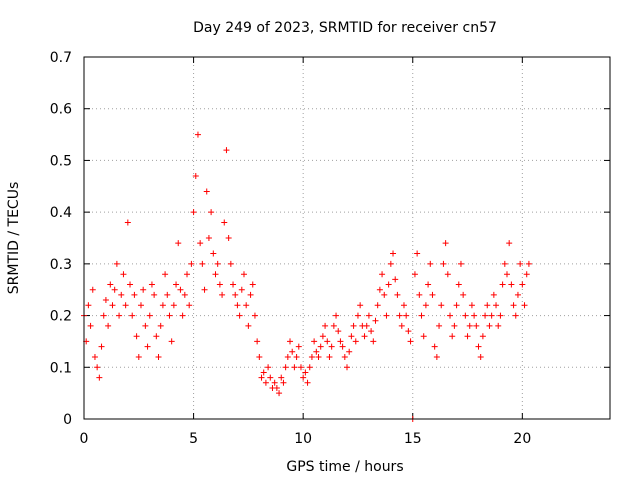 Image resolution: width=640 pixels, height=480 pixels. Describe the element at coordinates (14, 238) in the screenshot. I see `y-axis-label: SRMTID / TECUs` at that location.